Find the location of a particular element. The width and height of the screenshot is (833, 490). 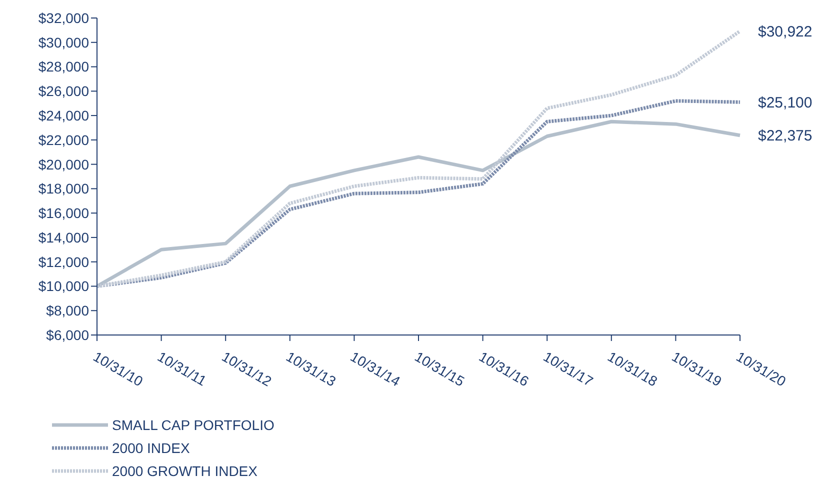

legend-label: 2000 GROWTH INDEX is located at coordinates (185, 470).